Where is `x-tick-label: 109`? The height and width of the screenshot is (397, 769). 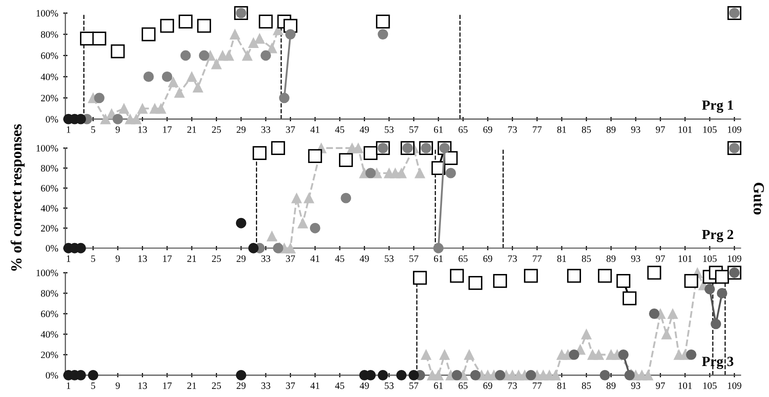 x-tick-label: 109 is located at coordinates (735, 258).